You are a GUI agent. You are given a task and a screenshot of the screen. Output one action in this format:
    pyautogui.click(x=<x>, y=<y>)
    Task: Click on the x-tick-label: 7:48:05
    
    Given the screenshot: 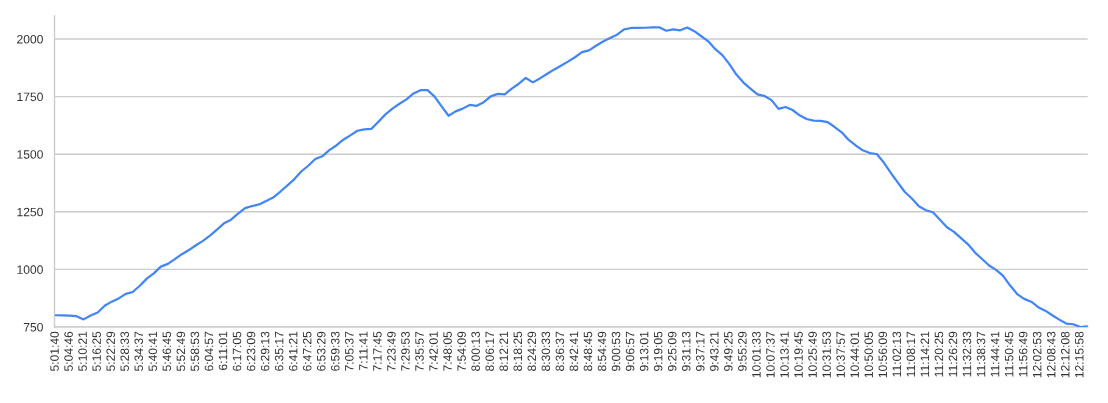 What is the action you would take?
    pyautogui.click(x=447, y=351)
    